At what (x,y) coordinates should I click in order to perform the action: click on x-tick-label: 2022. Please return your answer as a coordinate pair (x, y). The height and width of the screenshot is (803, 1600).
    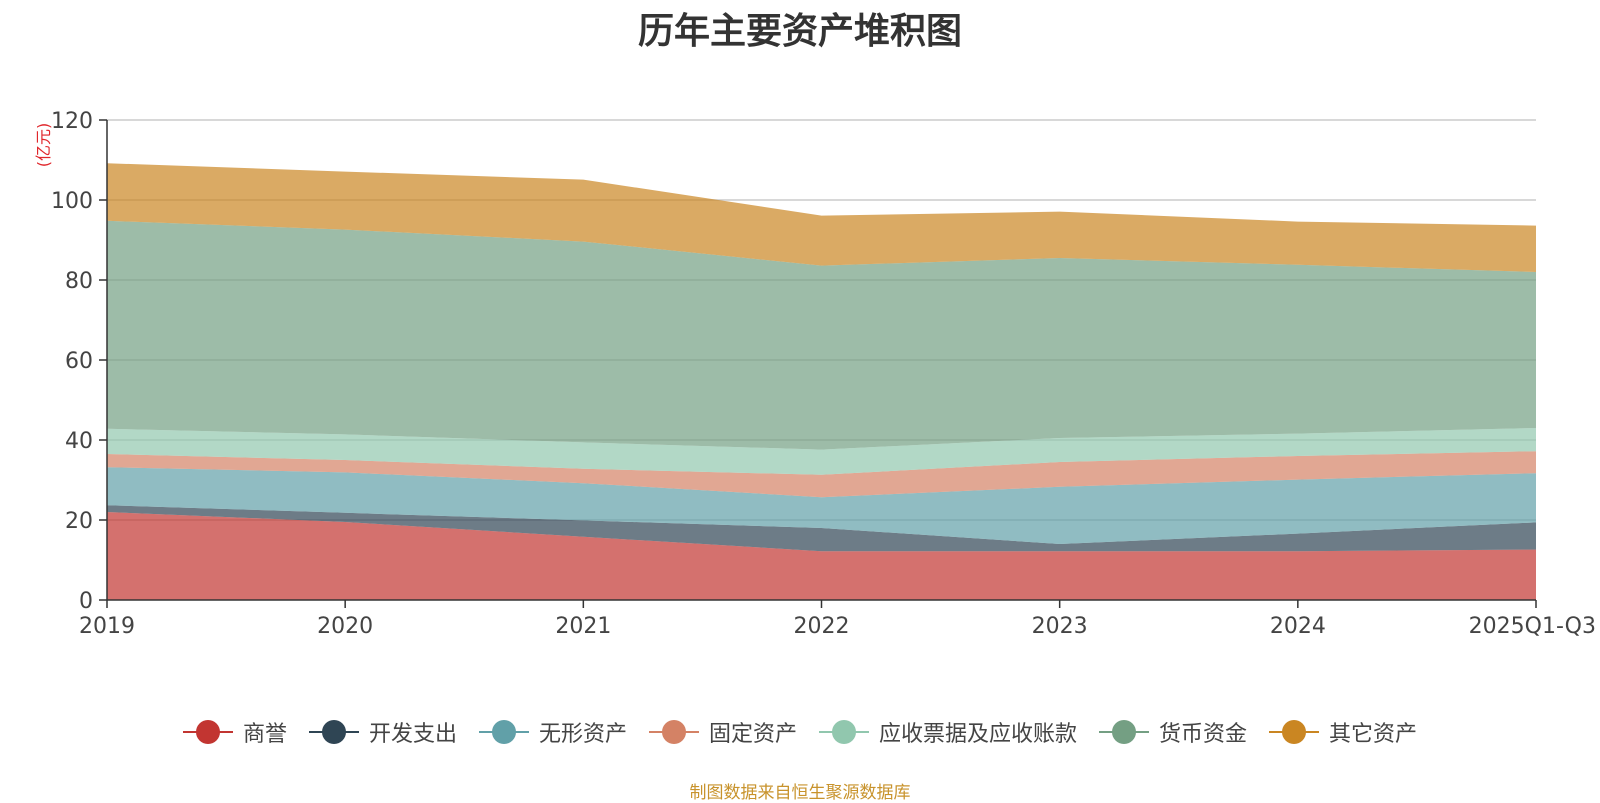
    Looking at the image, I should click on (822, 626).